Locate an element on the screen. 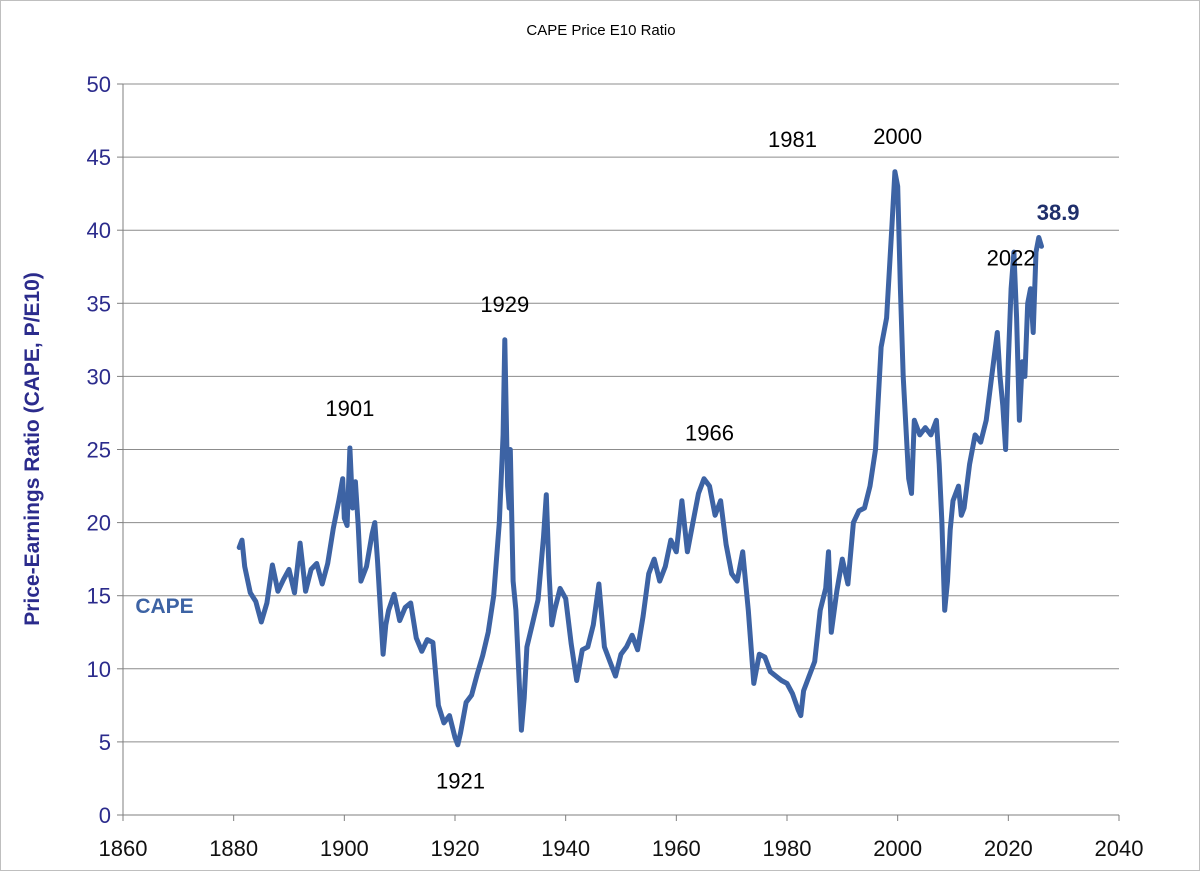 The width and height of the screenshot is (1200, 872). y-tick-label-35: 35 is located at coordinates (99, 303).